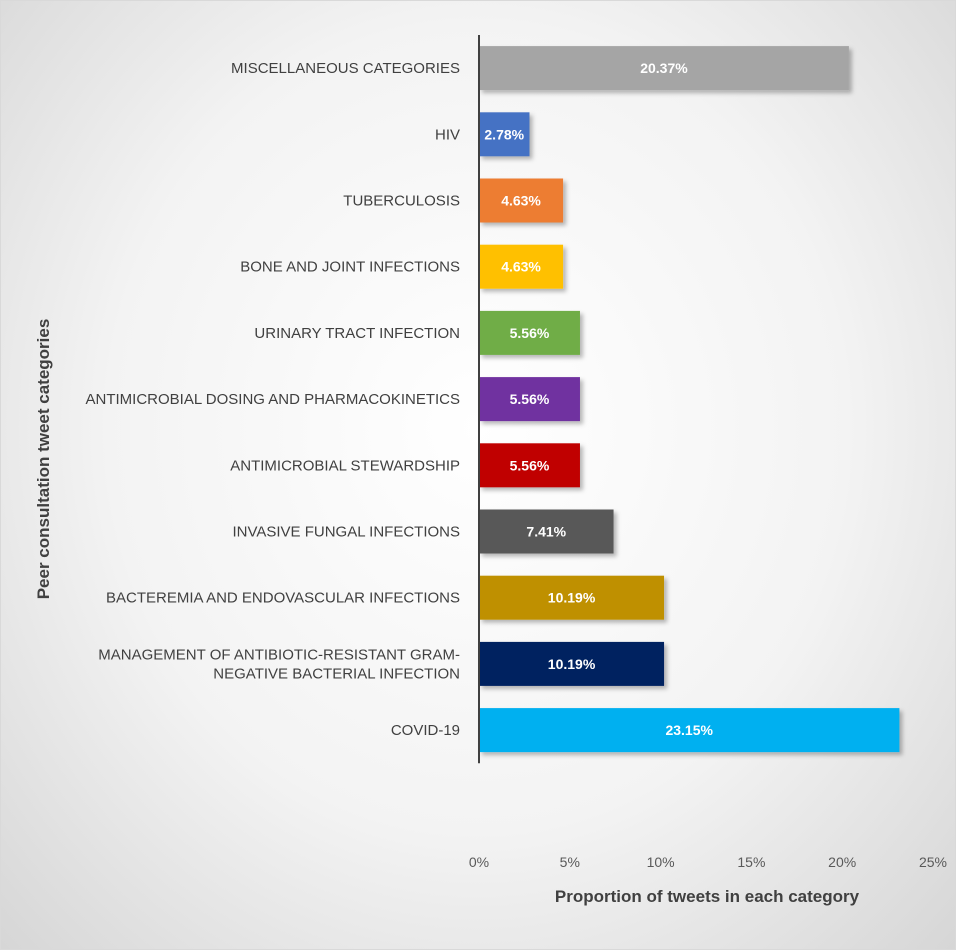 The height and width of the screenshot is (951, 956). Describe the element at coordinates (479, 862) in the screenshot. I see `x-tick-label: 0%` at that location.